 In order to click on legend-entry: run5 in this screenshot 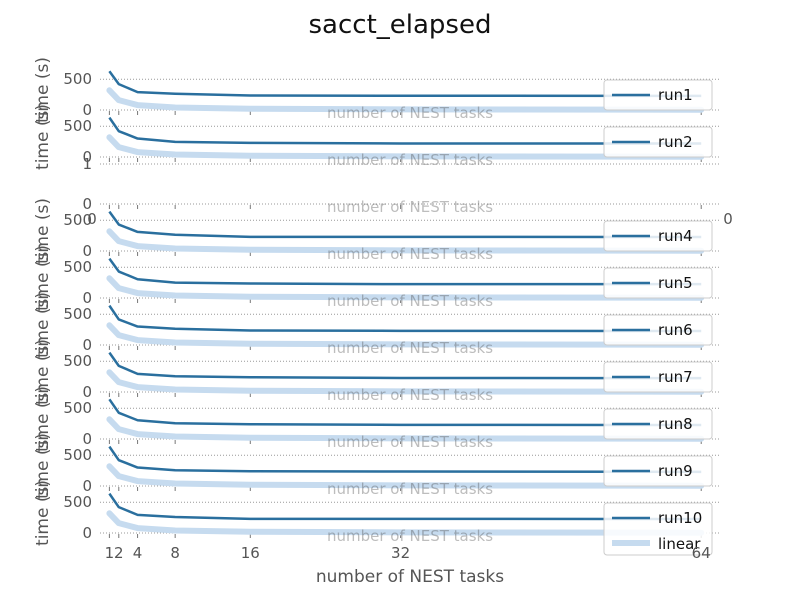, I will do `click(675, 283)`.